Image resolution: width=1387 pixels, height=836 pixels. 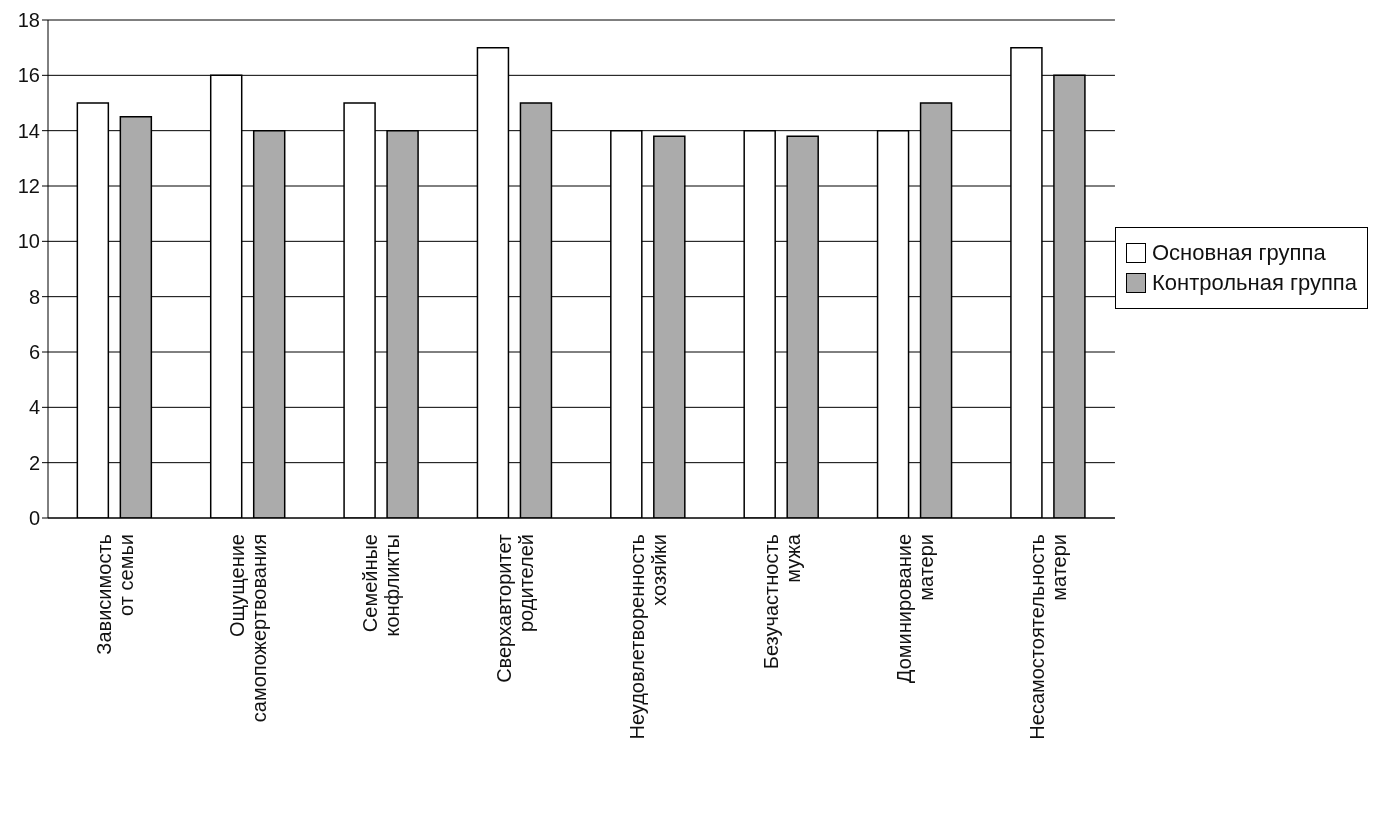 I want to click on y-tick-label: 18, so click(x=28, y=20).